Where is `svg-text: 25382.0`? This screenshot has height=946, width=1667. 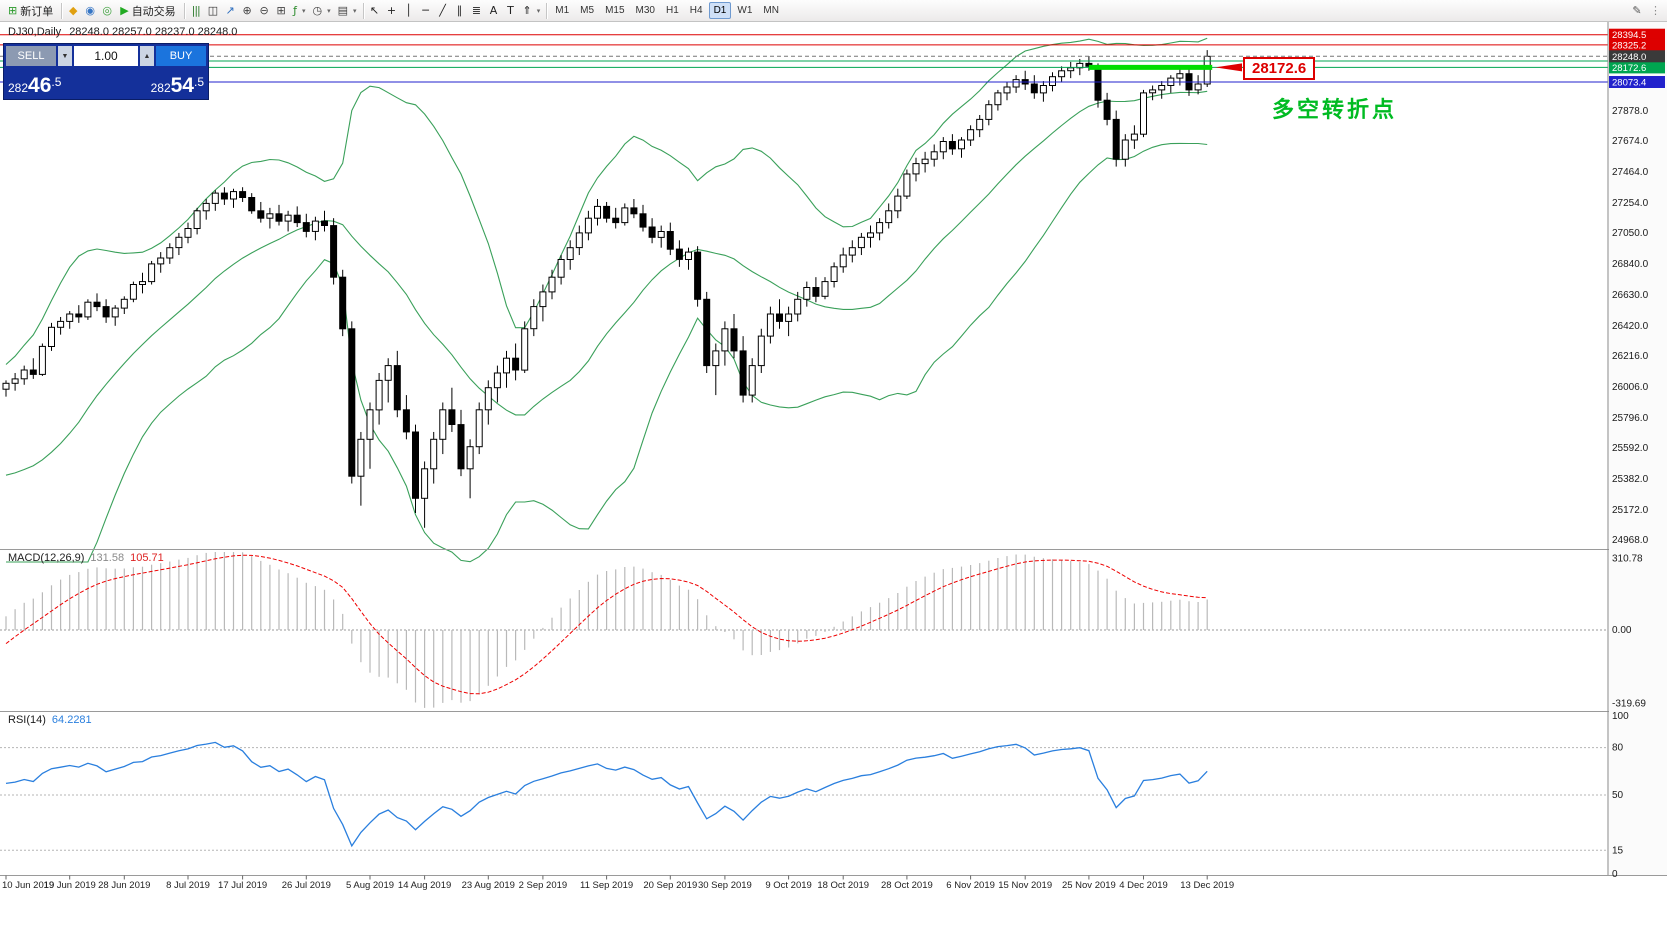 svg-text: 25382.0 is located at coordinates (1630, 479).